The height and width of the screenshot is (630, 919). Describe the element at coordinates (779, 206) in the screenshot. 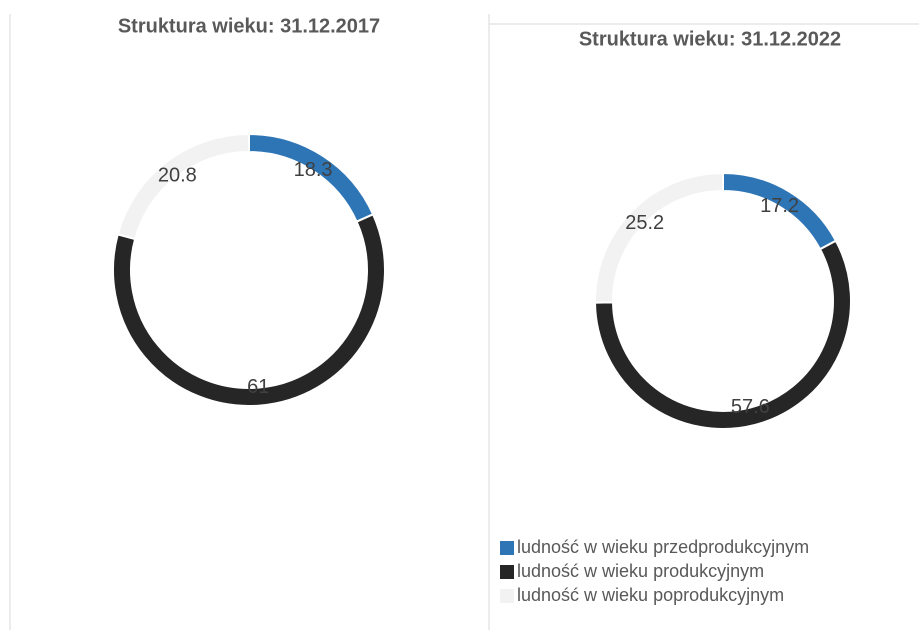

I see `data-label: 17.2` at that location.